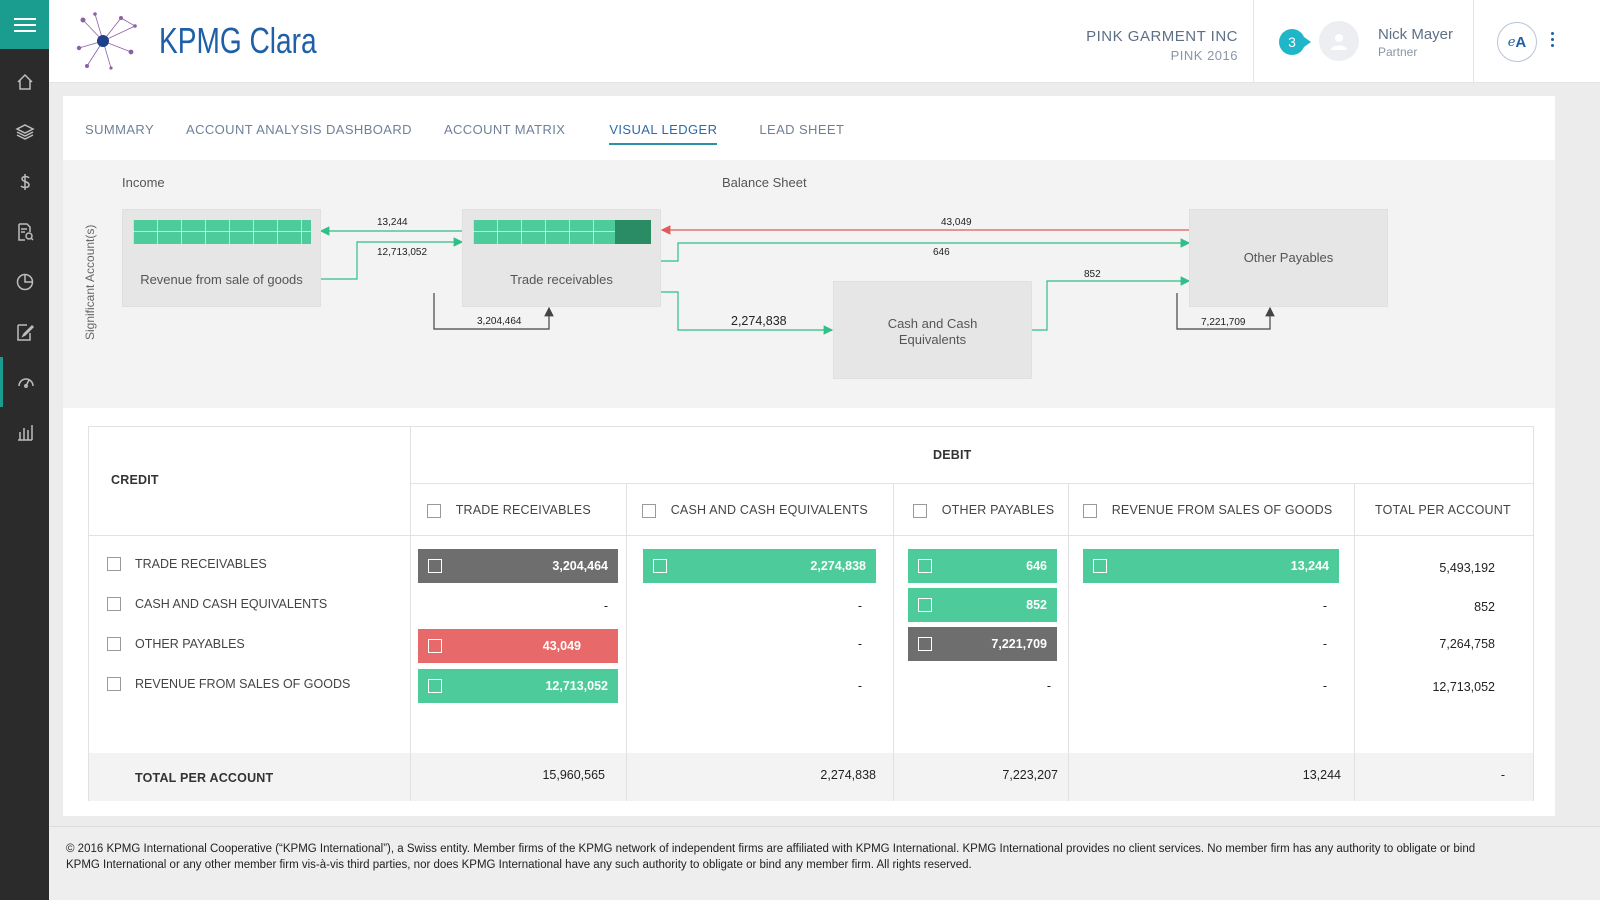  I want to click on client-info: PINK GARMENT INC PINK 2016, so click(1162, 45).